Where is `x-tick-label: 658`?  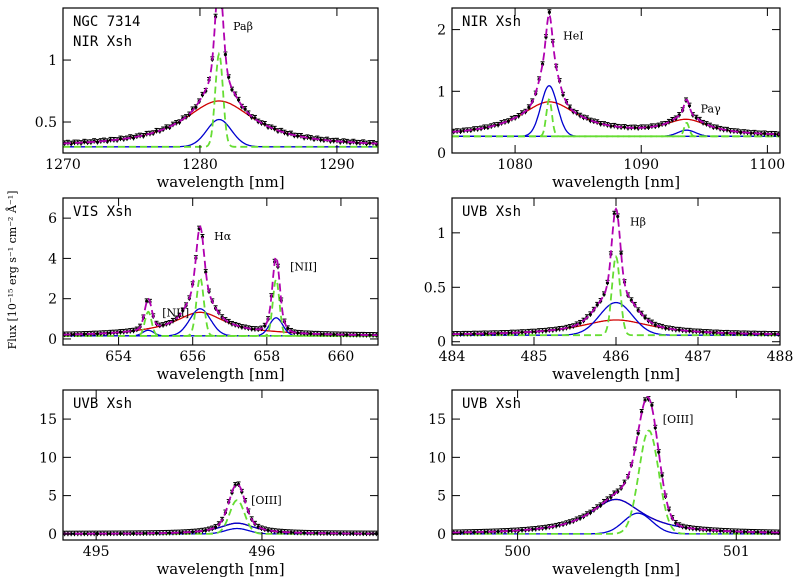
x-tick-label: 658 is located at coordinates (266, 357).